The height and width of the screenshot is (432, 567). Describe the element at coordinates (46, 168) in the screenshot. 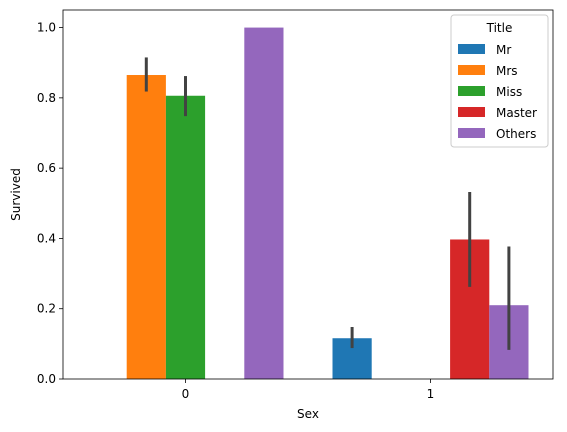

I see `y-tick-label: 0.6` at that location.